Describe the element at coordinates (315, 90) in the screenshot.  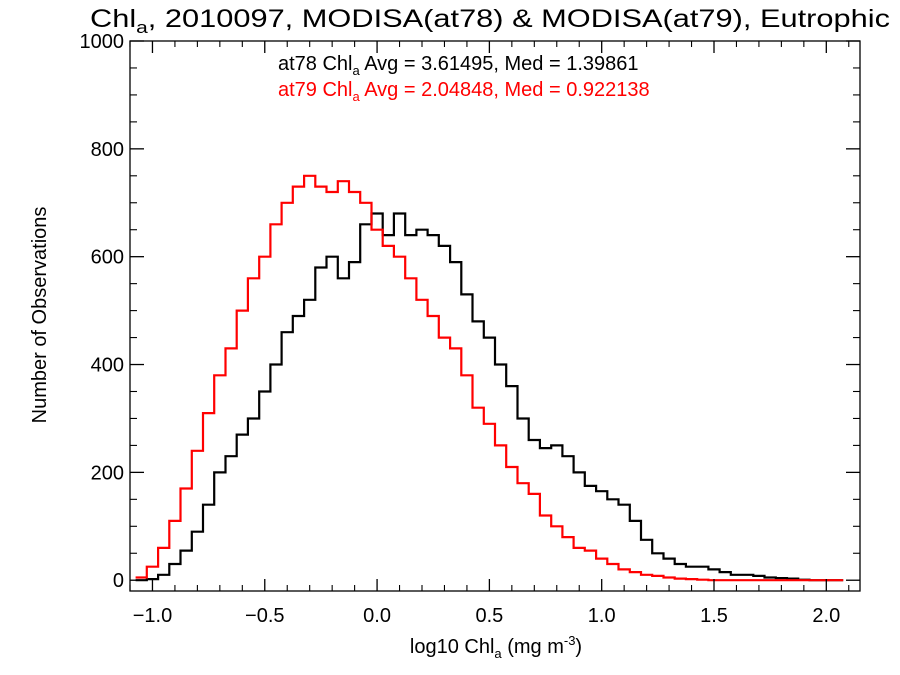
I see `annotation-at79-prefix: at79 Chl` at that location.